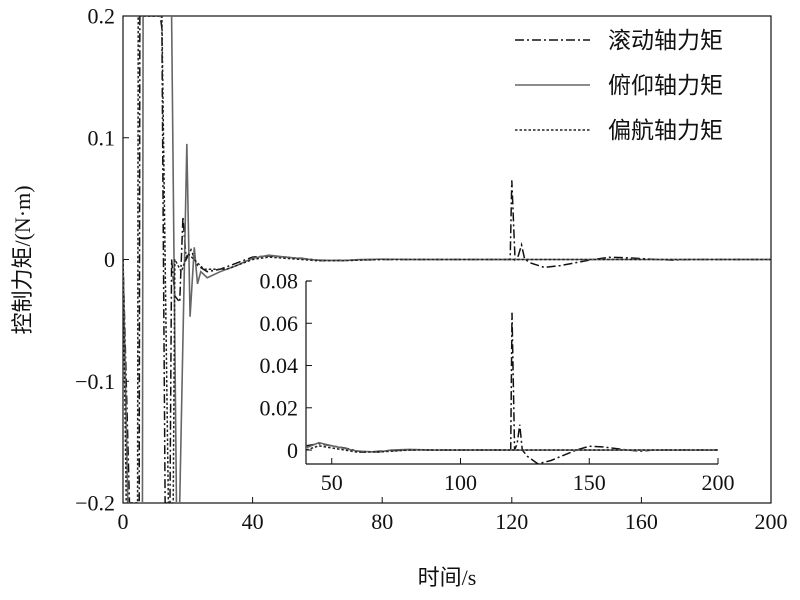 This screenshot has height=600, width=800. I want to click on inset-x-tick-label: 100, so click(460, 482).